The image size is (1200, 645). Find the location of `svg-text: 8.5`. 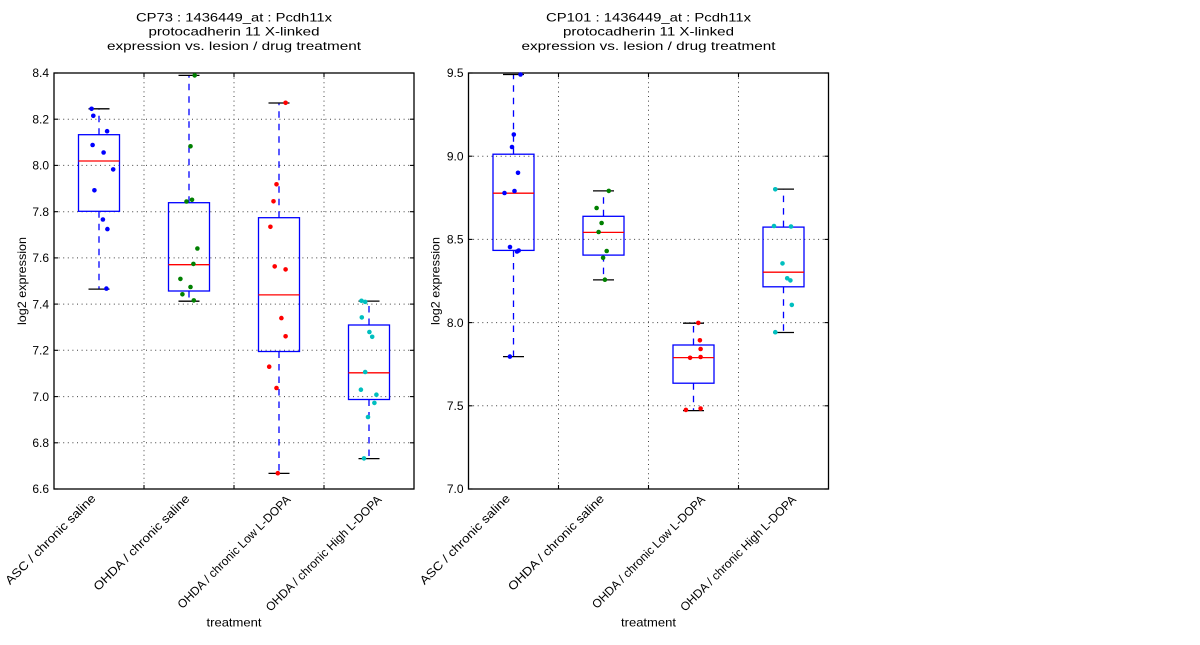

svg-text: 8.5 is located at coordinates (455, 240).